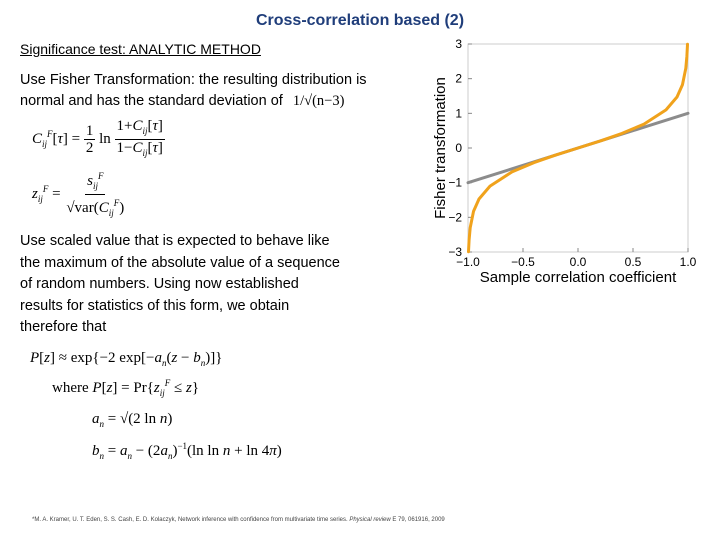  Describe the element at coordinates (132, 420) in the screenshot. I see `an-formula: an = √(2 ln n)` at that location.